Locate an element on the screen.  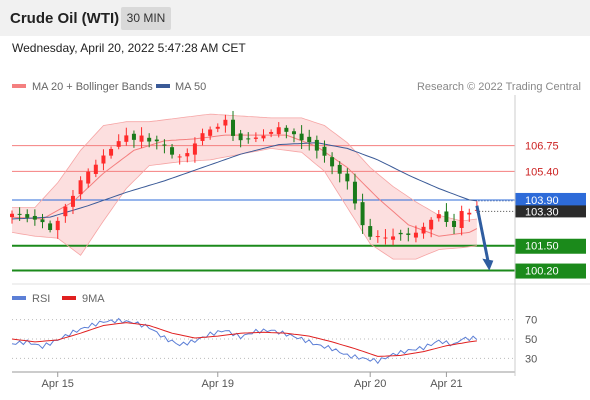
legend-rsi-label: RSI is located at coordinates (41, 299).